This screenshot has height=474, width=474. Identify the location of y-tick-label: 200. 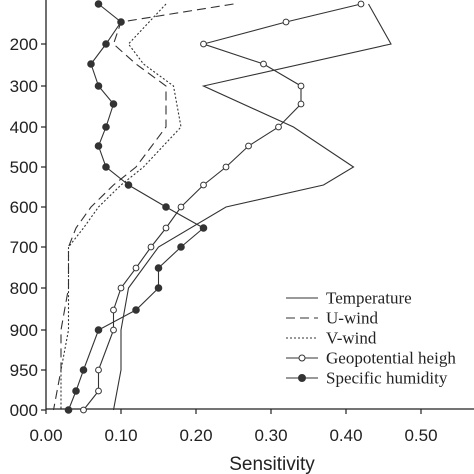
(24, 44).